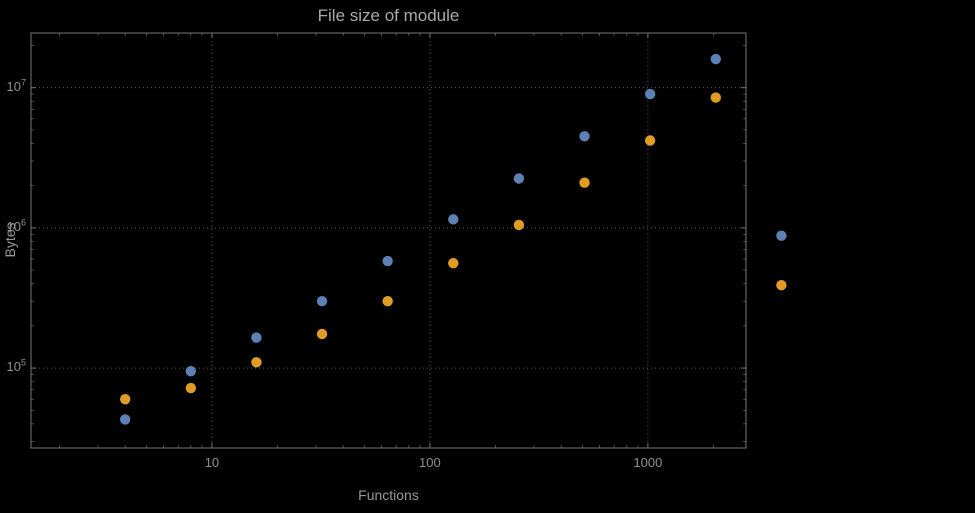  I want to click on chart-title: File size of module, so click(388, 15).